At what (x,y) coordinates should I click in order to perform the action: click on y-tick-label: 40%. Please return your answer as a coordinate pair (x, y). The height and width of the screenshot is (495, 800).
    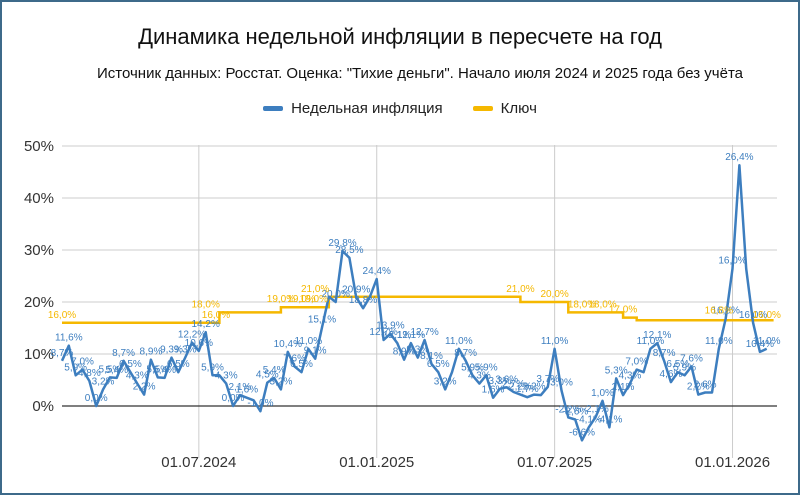
    Looking at the image, I should click on (39, 198).